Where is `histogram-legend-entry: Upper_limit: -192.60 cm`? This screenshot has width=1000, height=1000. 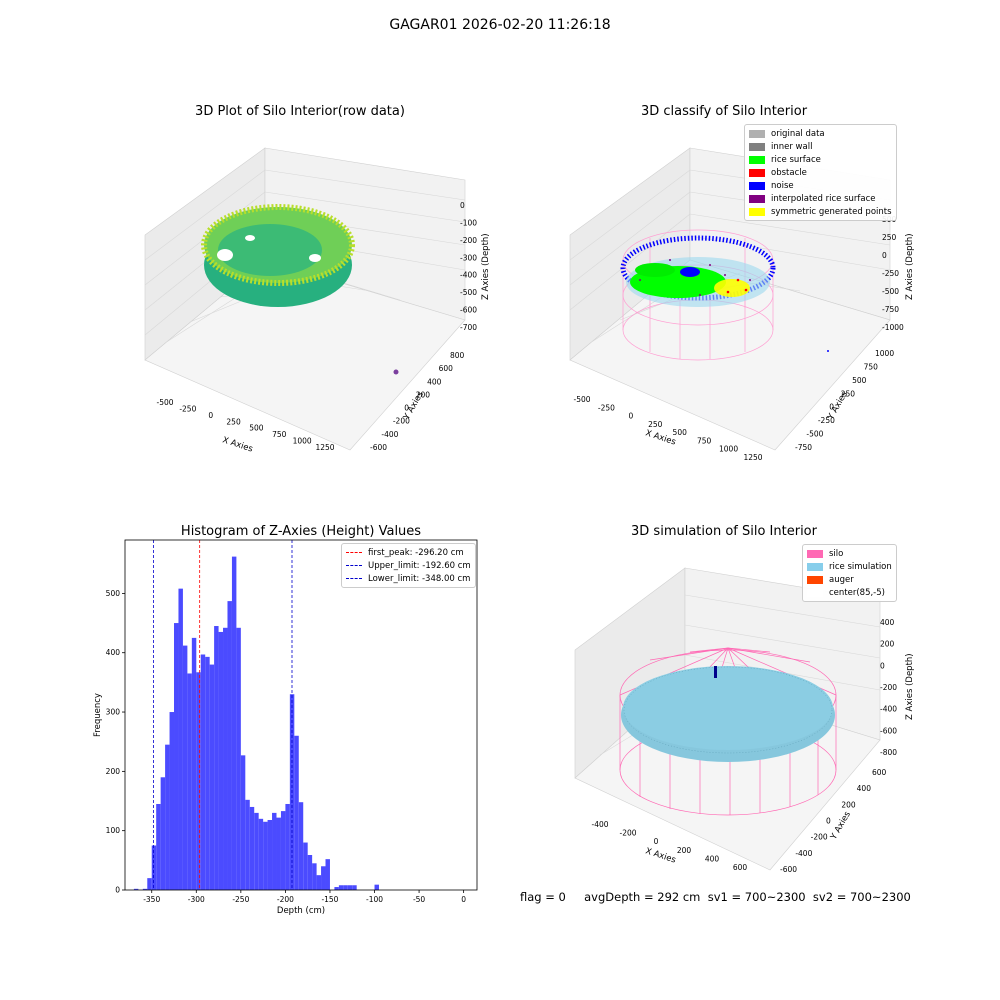 histogram-legend-entry: Upper_limit: -192.60 cm is located at coordinates (408, 565).